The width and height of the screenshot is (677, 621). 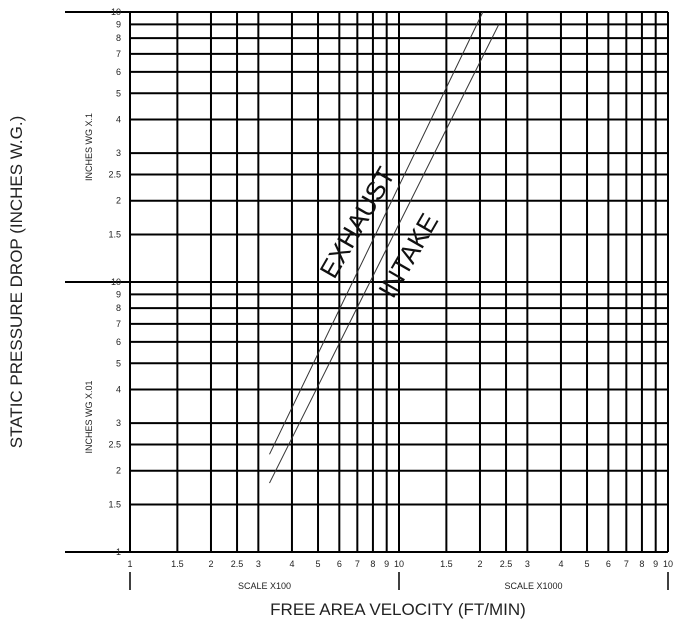 I want to click on y-scale-label-hundredths: INCHES WG X.01, so click(x=89, y=416).